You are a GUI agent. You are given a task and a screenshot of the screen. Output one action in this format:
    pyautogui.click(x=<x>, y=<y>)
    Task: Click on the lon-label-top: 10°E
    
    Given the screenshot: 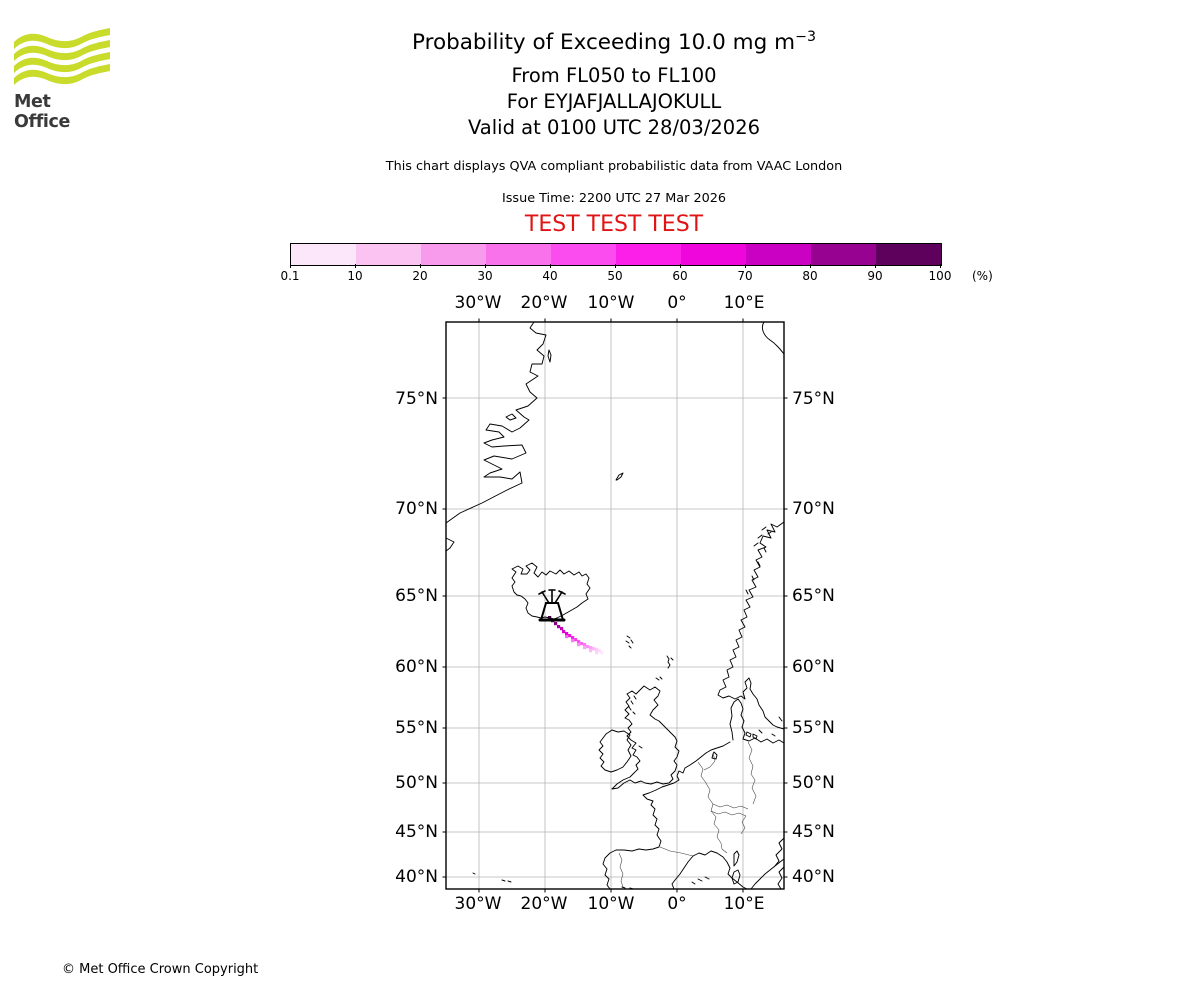 What is the action you would take?
    pyautogui.click(x=744, y=303)
    